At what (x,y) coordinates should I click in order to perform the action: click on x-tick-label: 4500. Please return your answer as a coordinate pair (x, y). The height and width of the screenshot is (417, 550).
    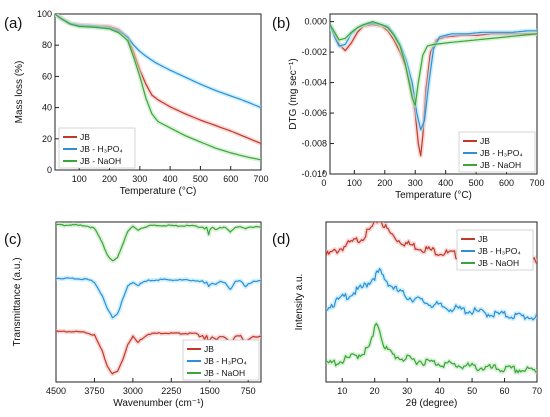
    Looking at the image, I should click on (56, 391).